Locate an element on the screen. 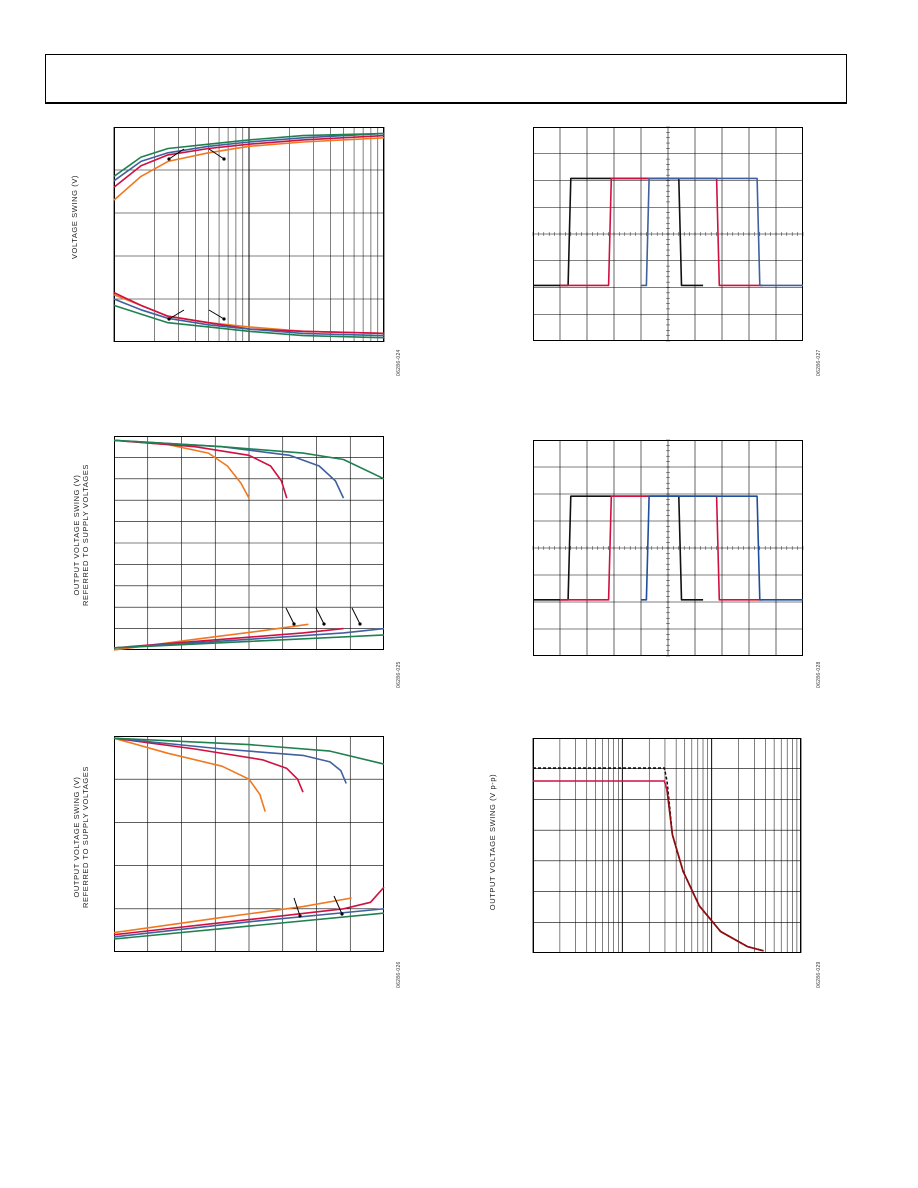 The height and width of the screenshot is (1188, 918). fig4-figure-id: 06286-027 is located at coordinates (819, 362).